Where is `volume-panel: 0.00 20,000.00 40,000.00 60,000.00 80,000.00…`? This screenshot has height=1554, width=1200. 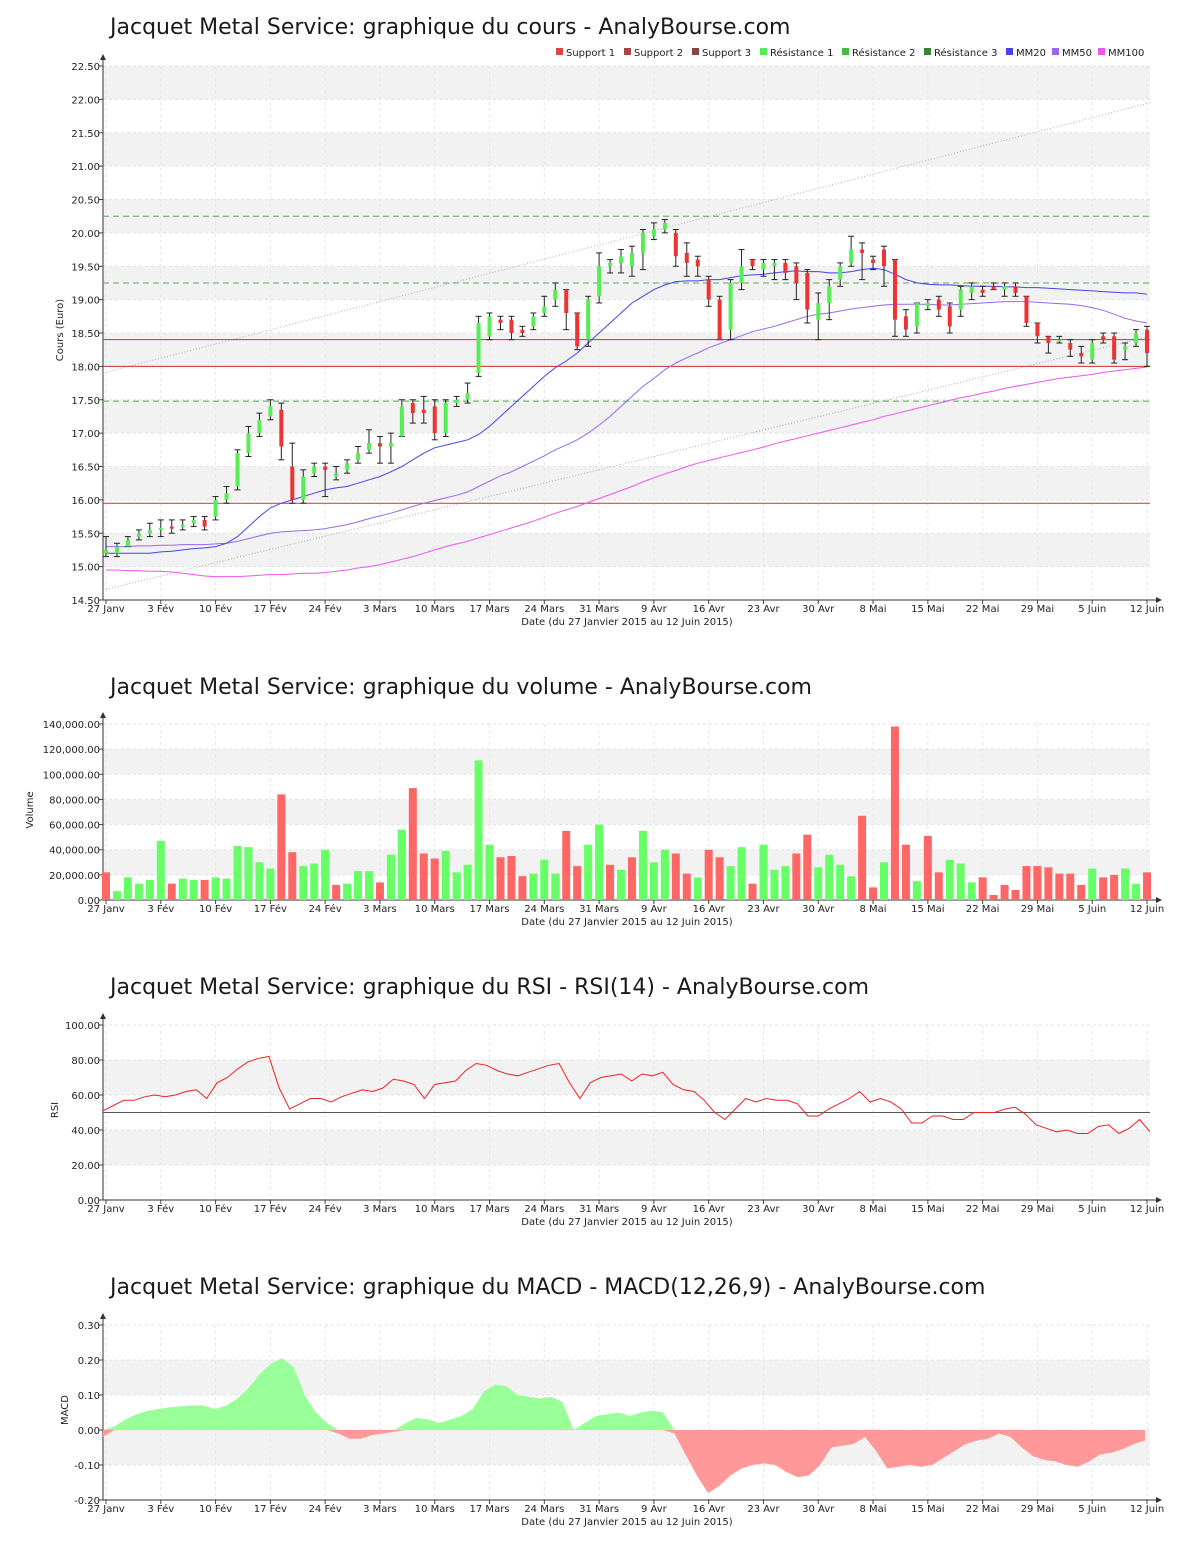 volume-panel: 0.00 20,000.00 40,000.00 60,000.00 80,000.00… is located at coordinates (603, 813).